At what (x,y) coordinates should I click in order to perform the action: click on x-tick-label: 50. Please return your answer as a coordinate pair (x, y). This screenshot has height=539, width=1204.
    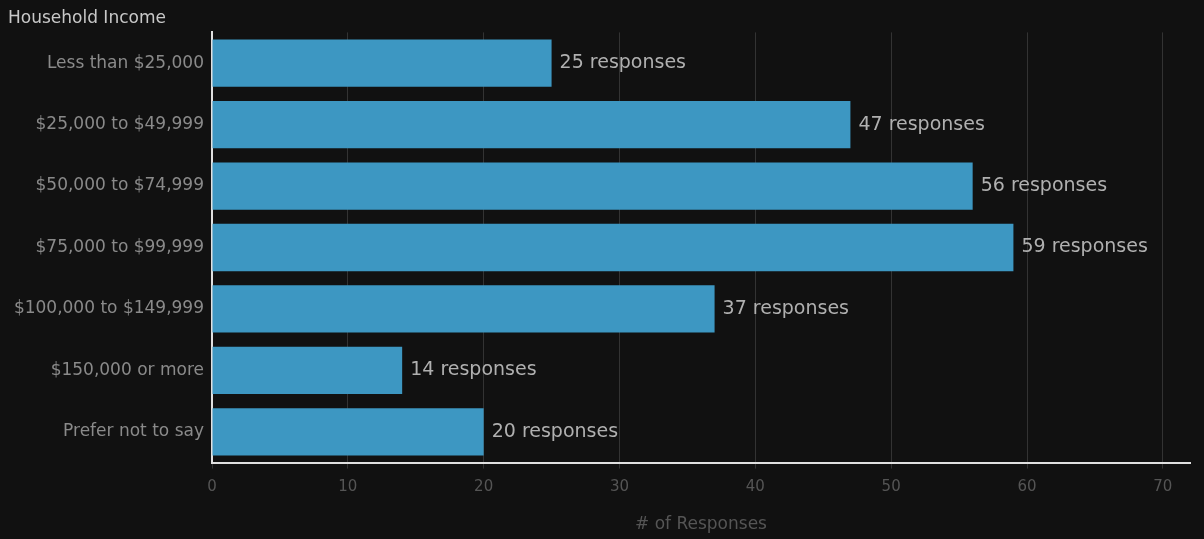
    Looking at the image, I should click on (891, 486).